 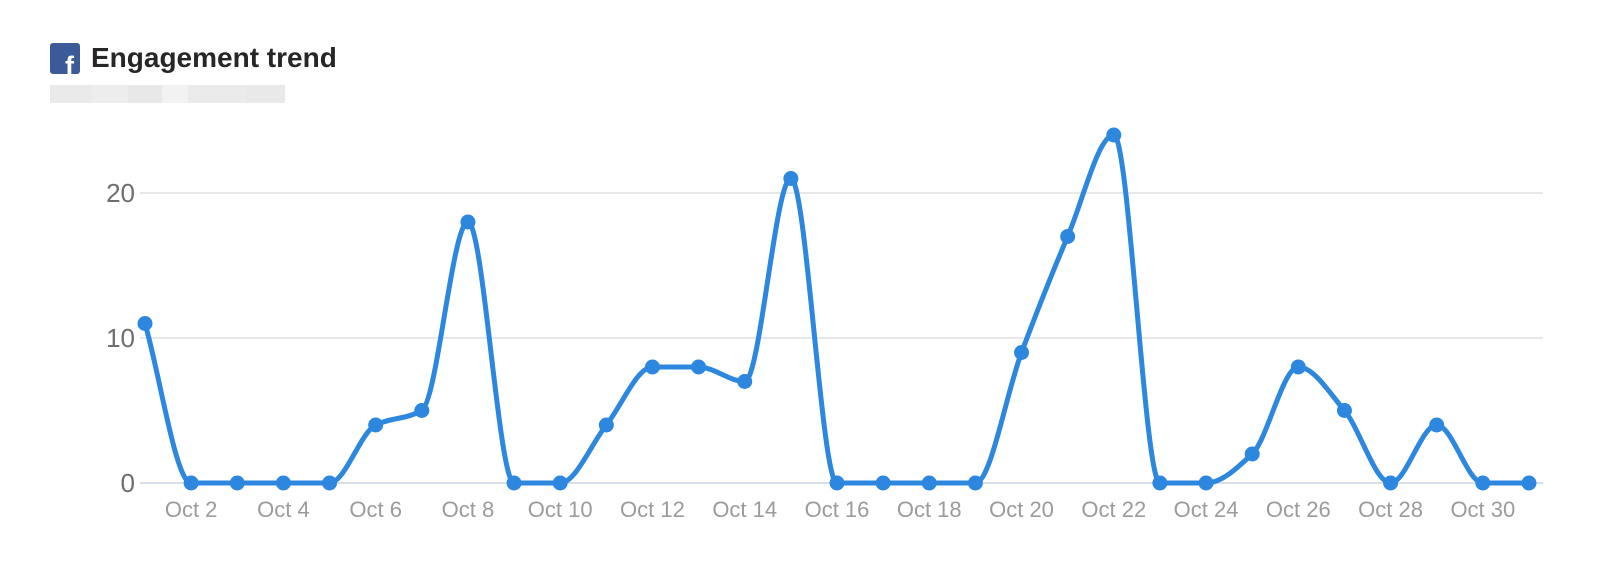 I want to click on x-axis-tick-label: Oct 2, so click(x=191, y=509).